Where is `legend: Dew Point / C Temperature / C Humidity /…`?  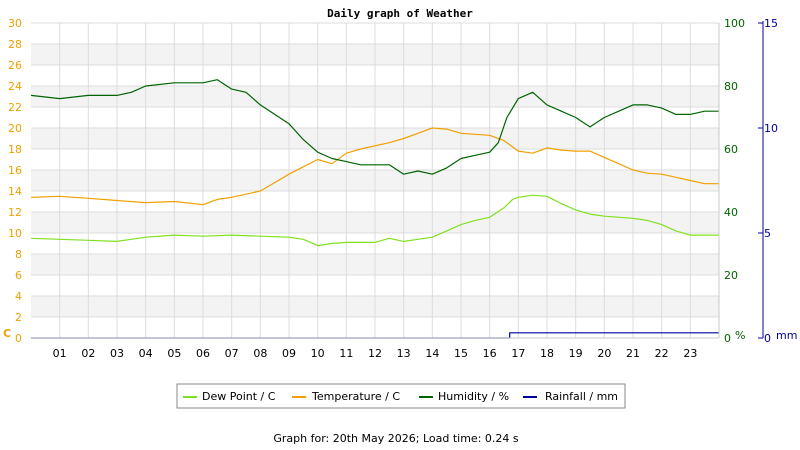
legend: Dew Point / C Temperature / C Humidity /… is located at coordinates (401, 396).